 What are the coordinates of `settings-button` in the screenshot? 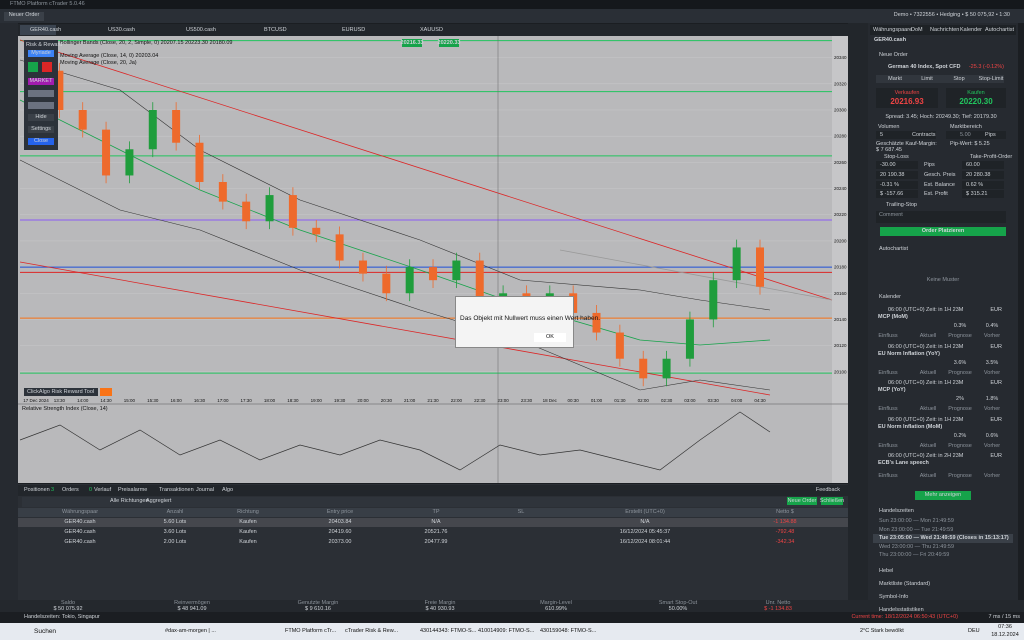 It's located at (41, 129).